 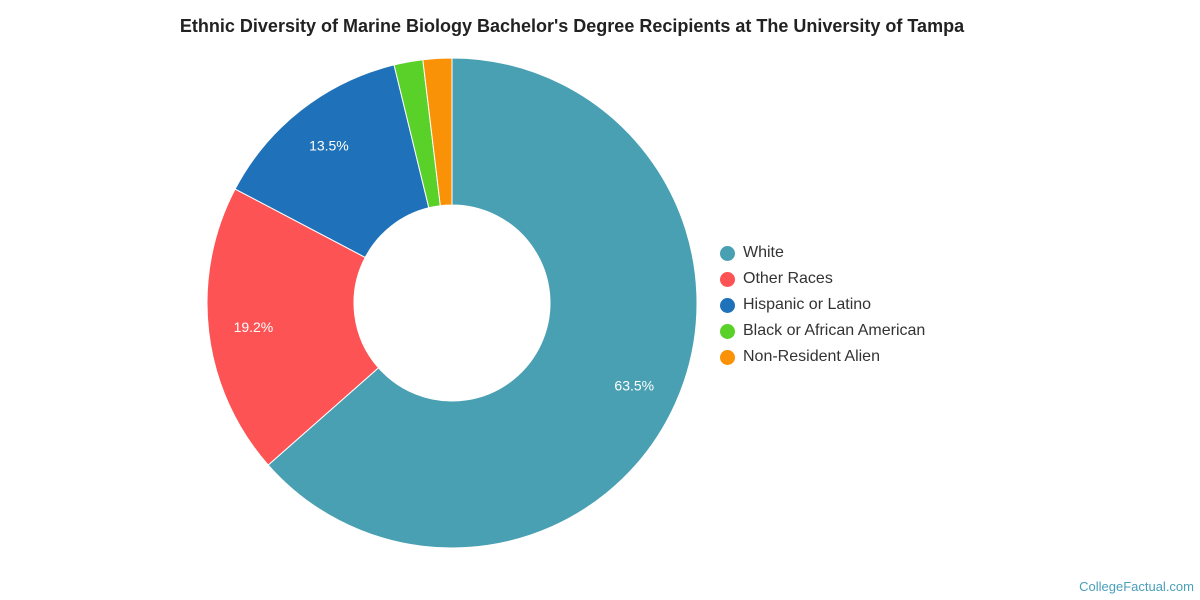 I want to click on legend-item: Hispanic or Latino, so click(x=822, y=305).